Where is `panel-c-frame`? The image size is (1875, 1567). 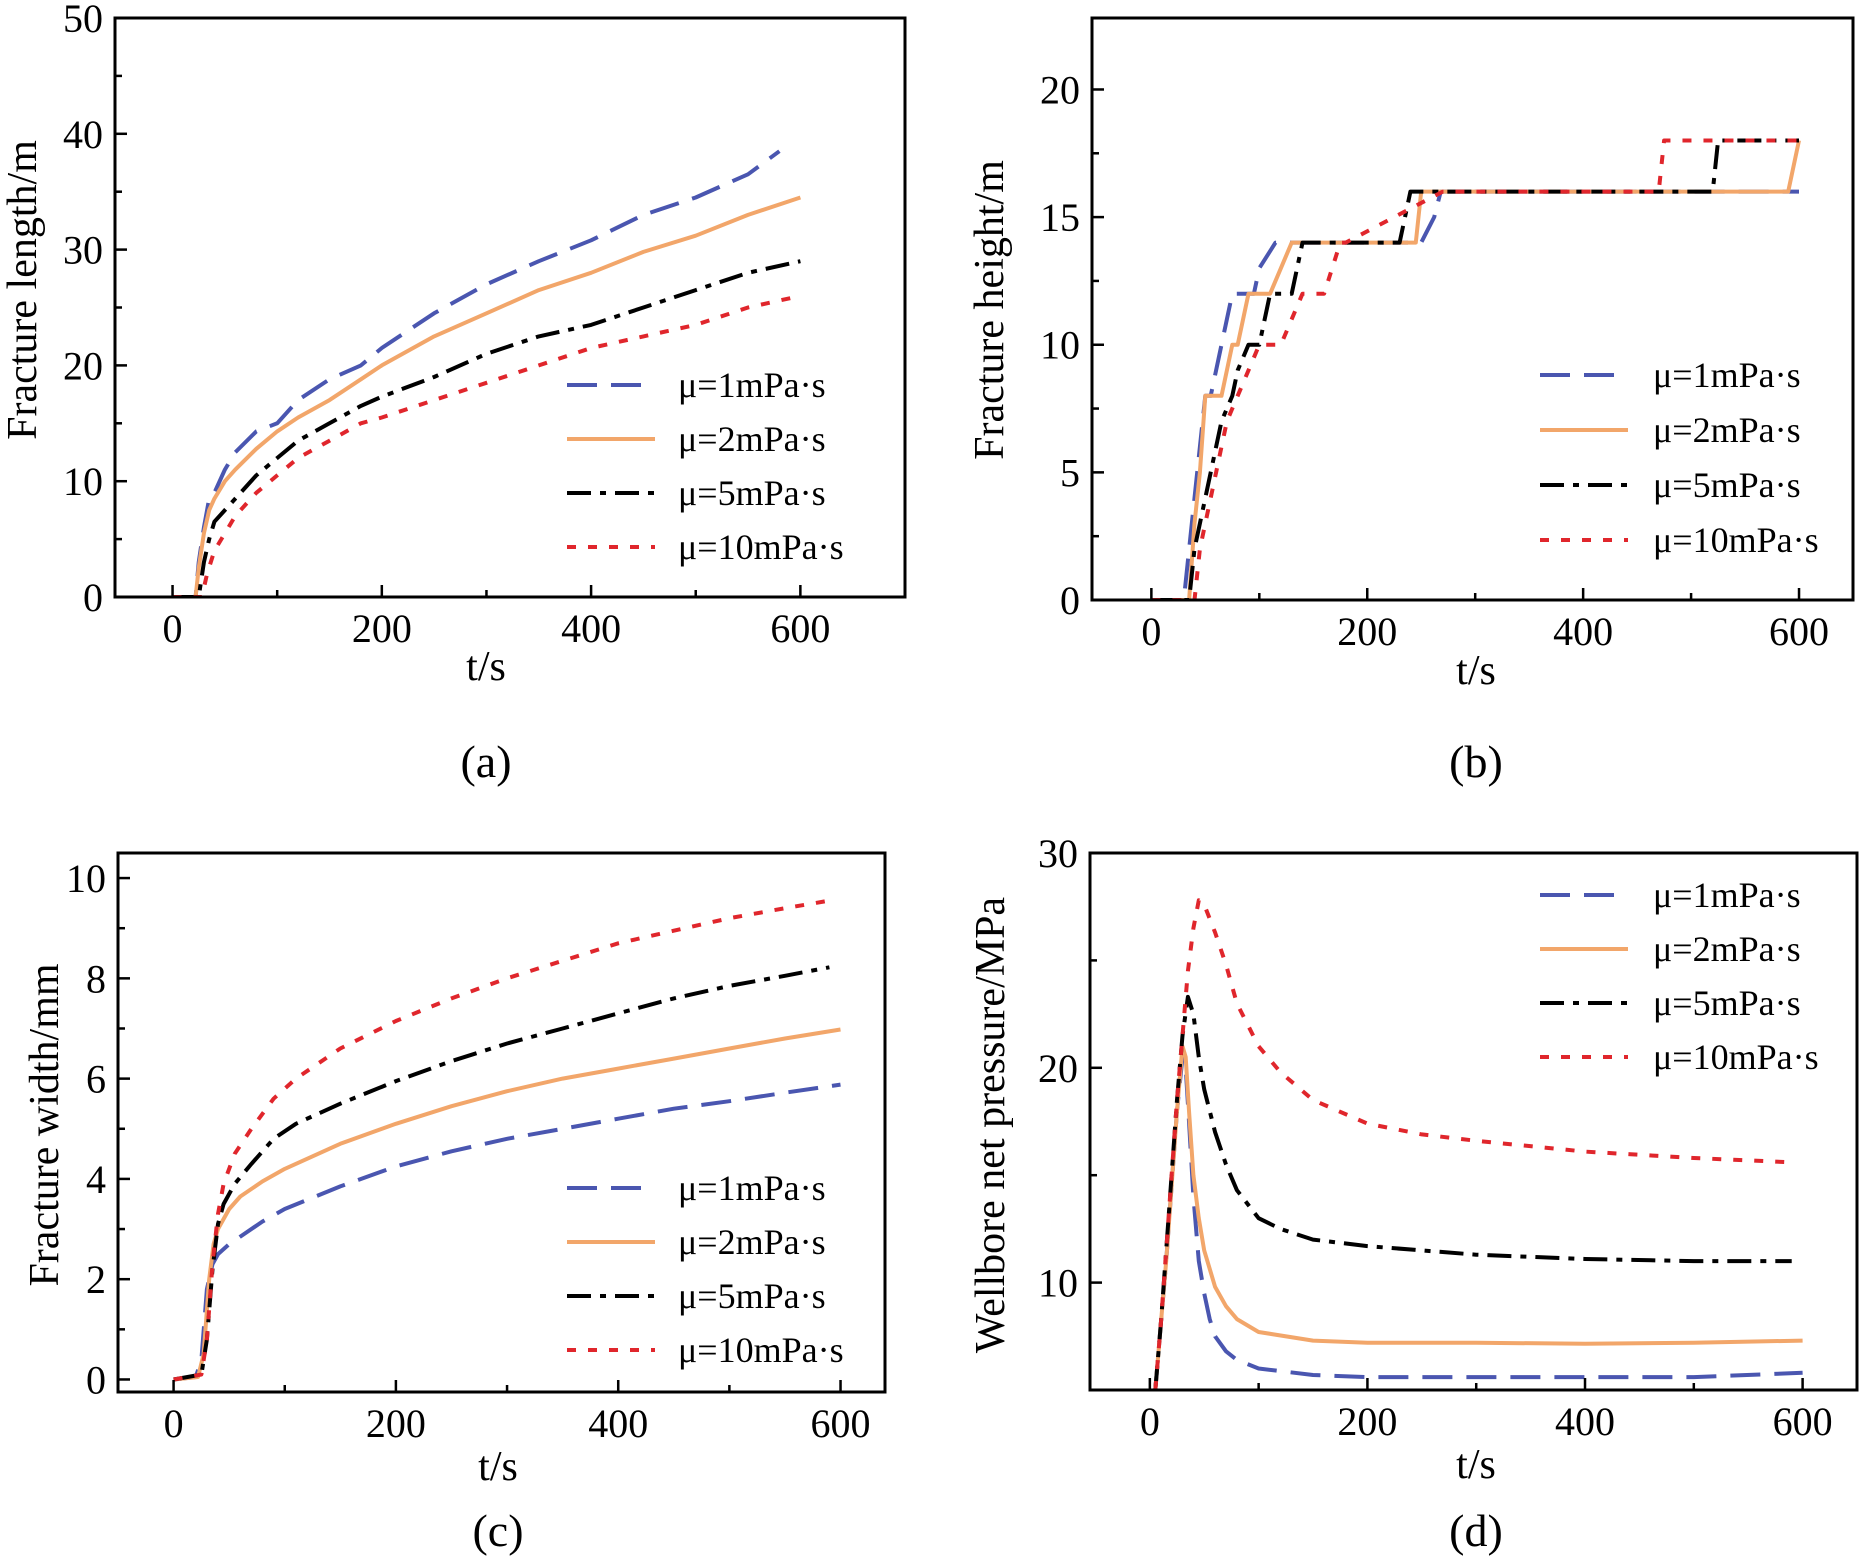
panel-c-frame is located at coordinates (501, 1122).